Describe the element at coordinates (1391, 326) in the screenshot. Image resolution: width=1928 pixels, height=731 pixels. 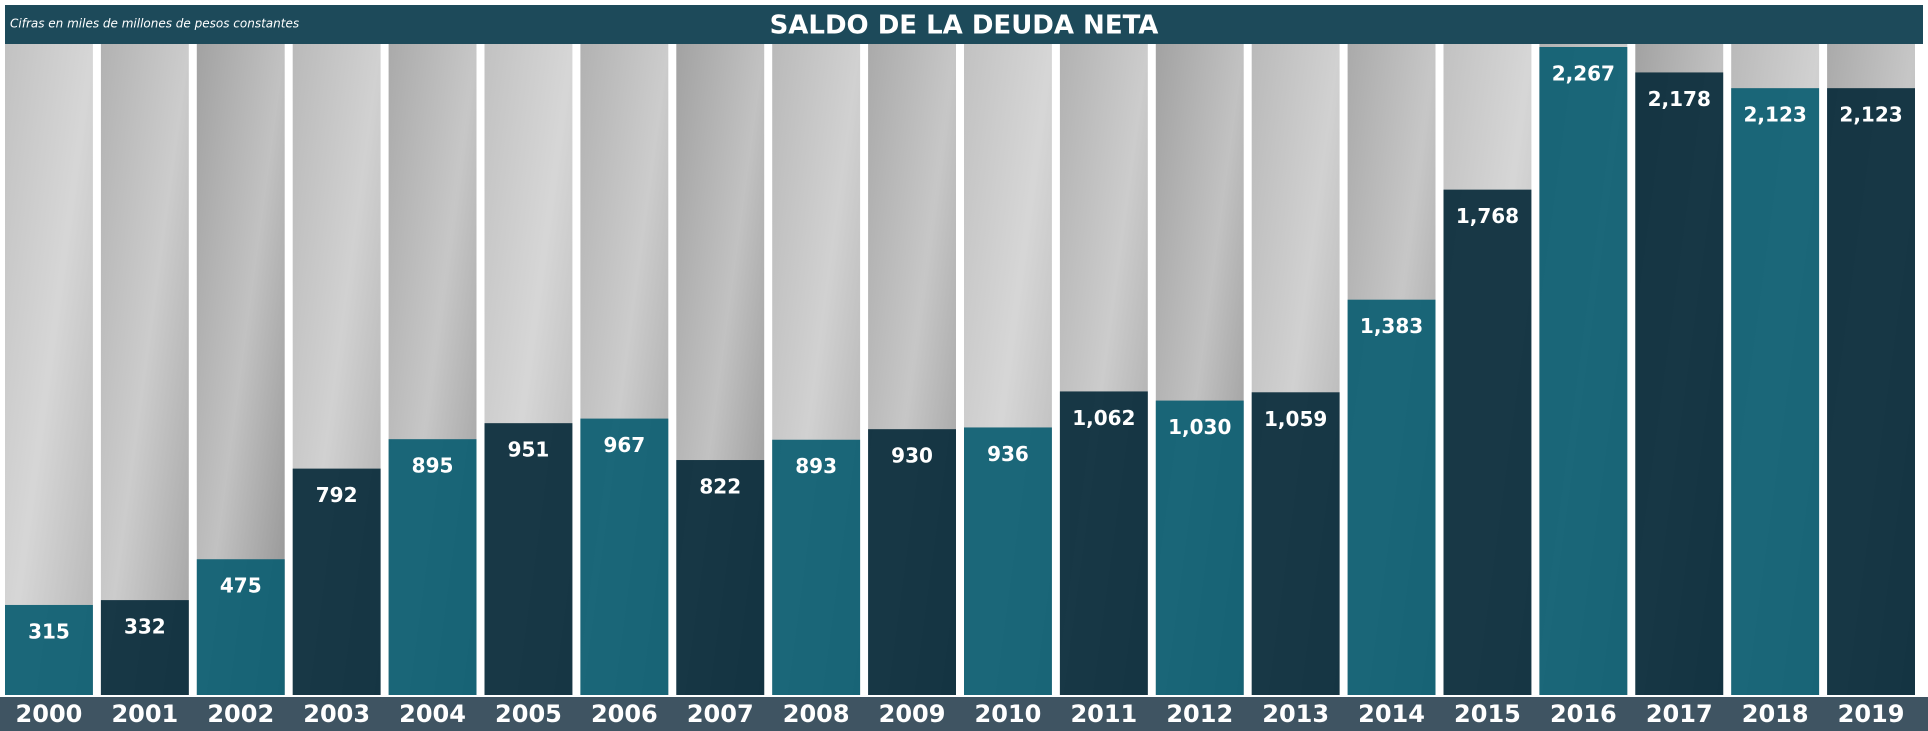
I see `value-label: 1,383` at that location.